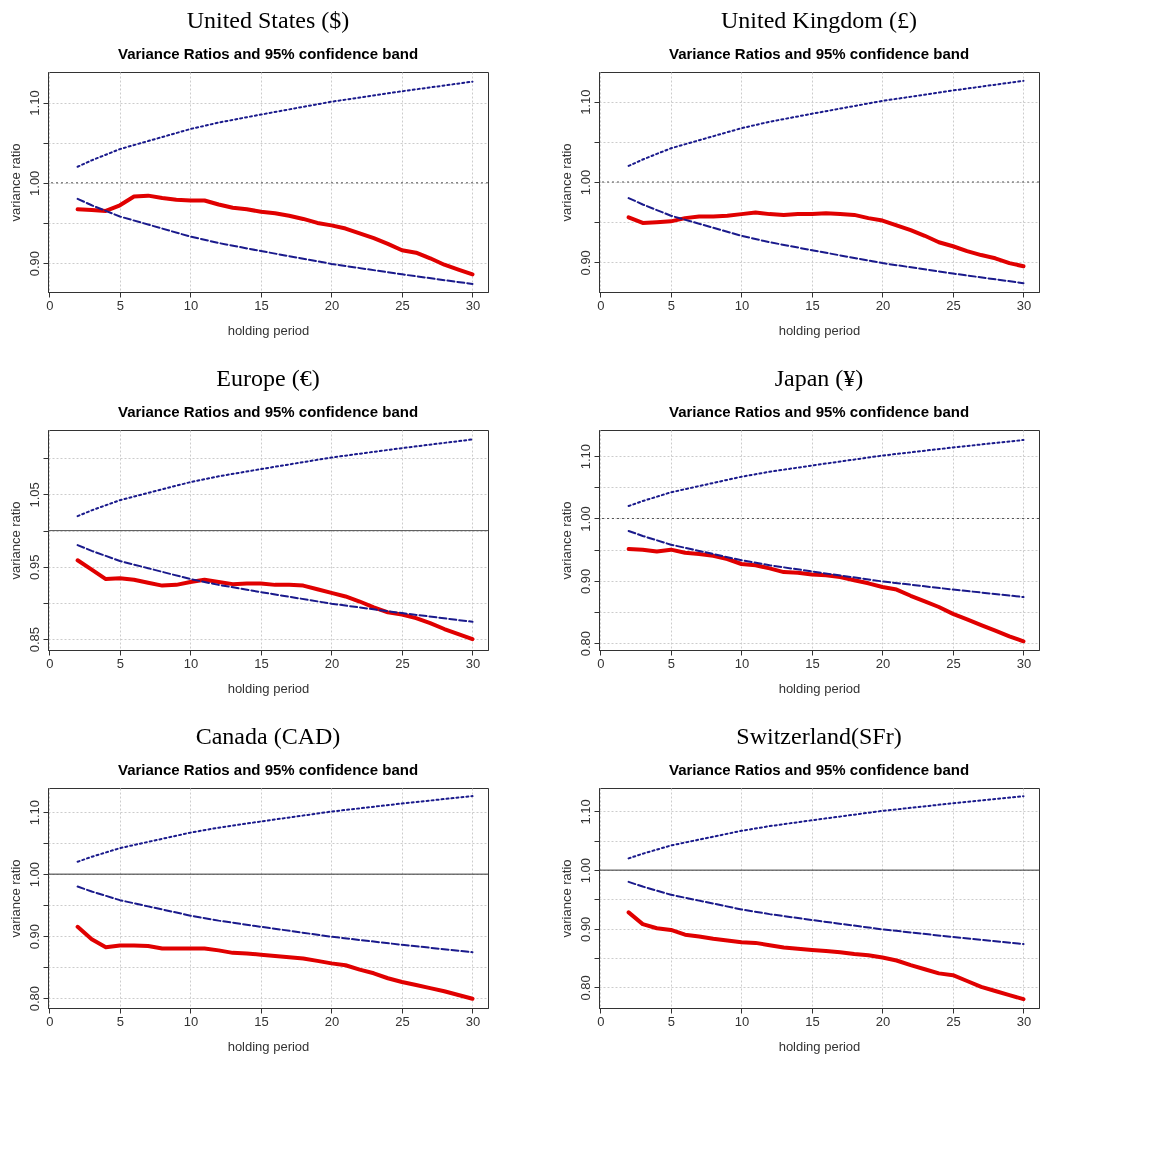  Describe the element at coordinates (268, 736) in the screenshot. I see `chart-title: Canada (CAD)` at that location.